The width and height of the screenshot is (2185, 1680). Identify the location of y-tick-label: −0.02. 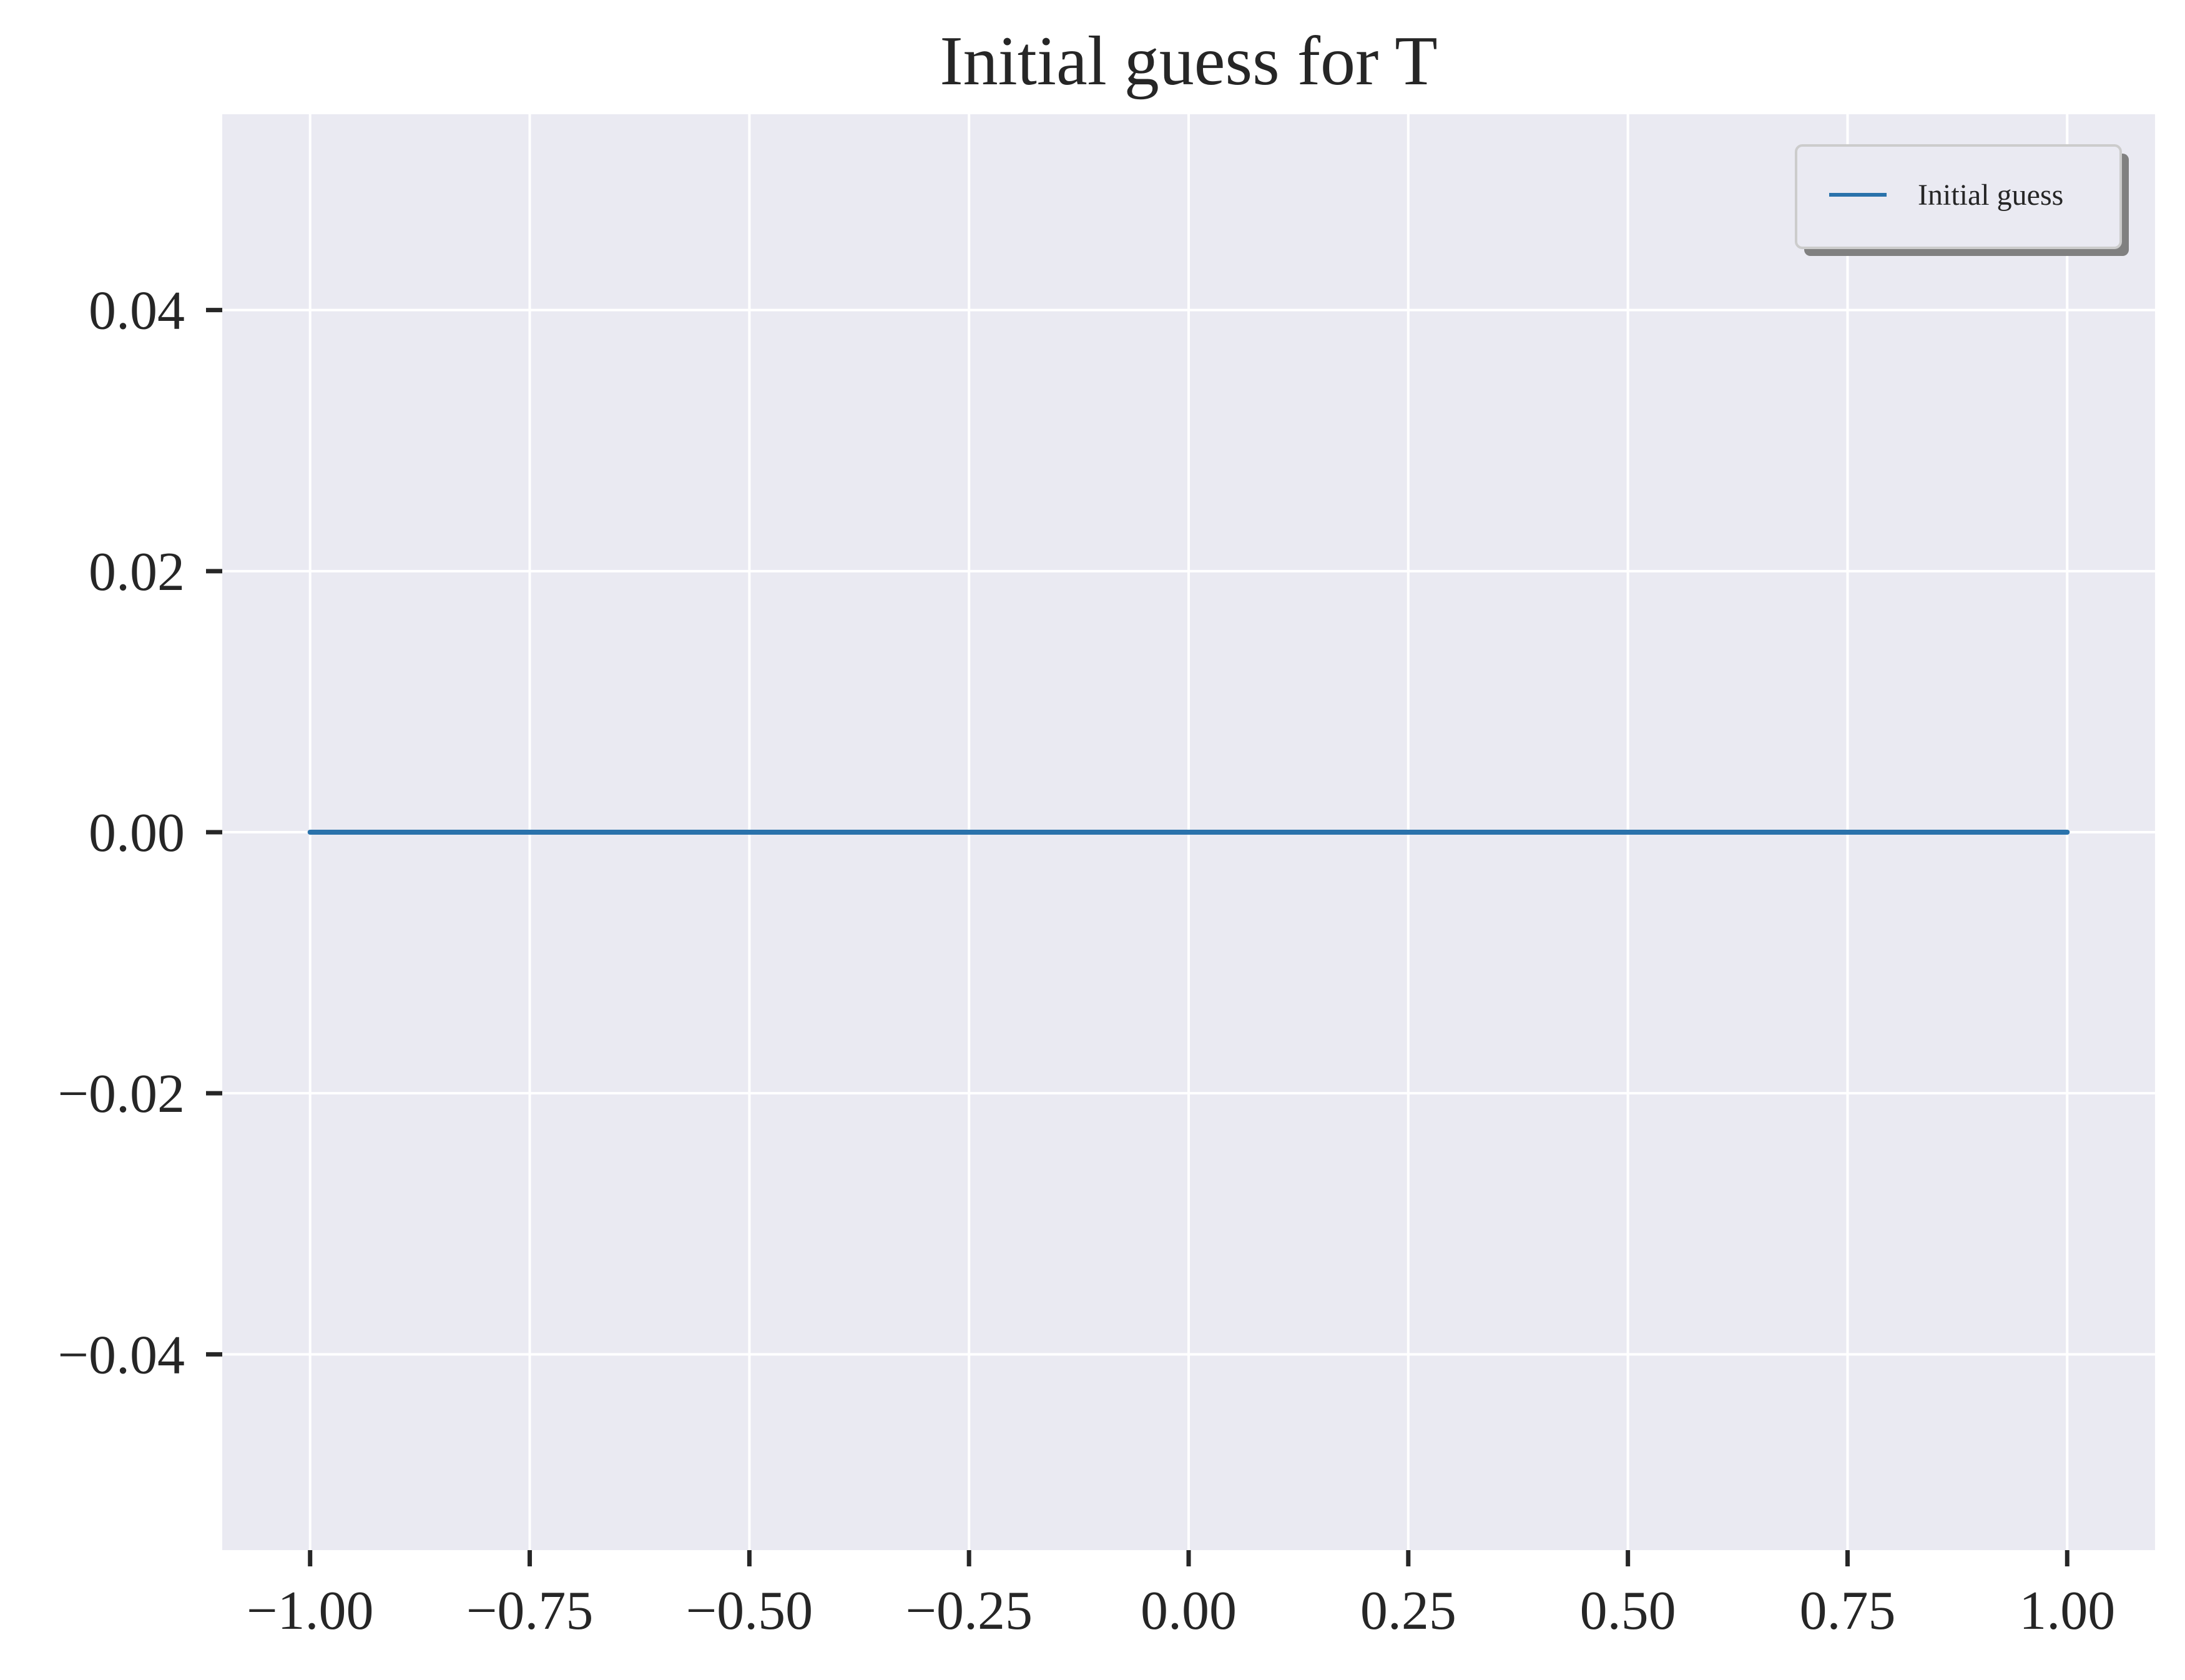
(121, 1094).